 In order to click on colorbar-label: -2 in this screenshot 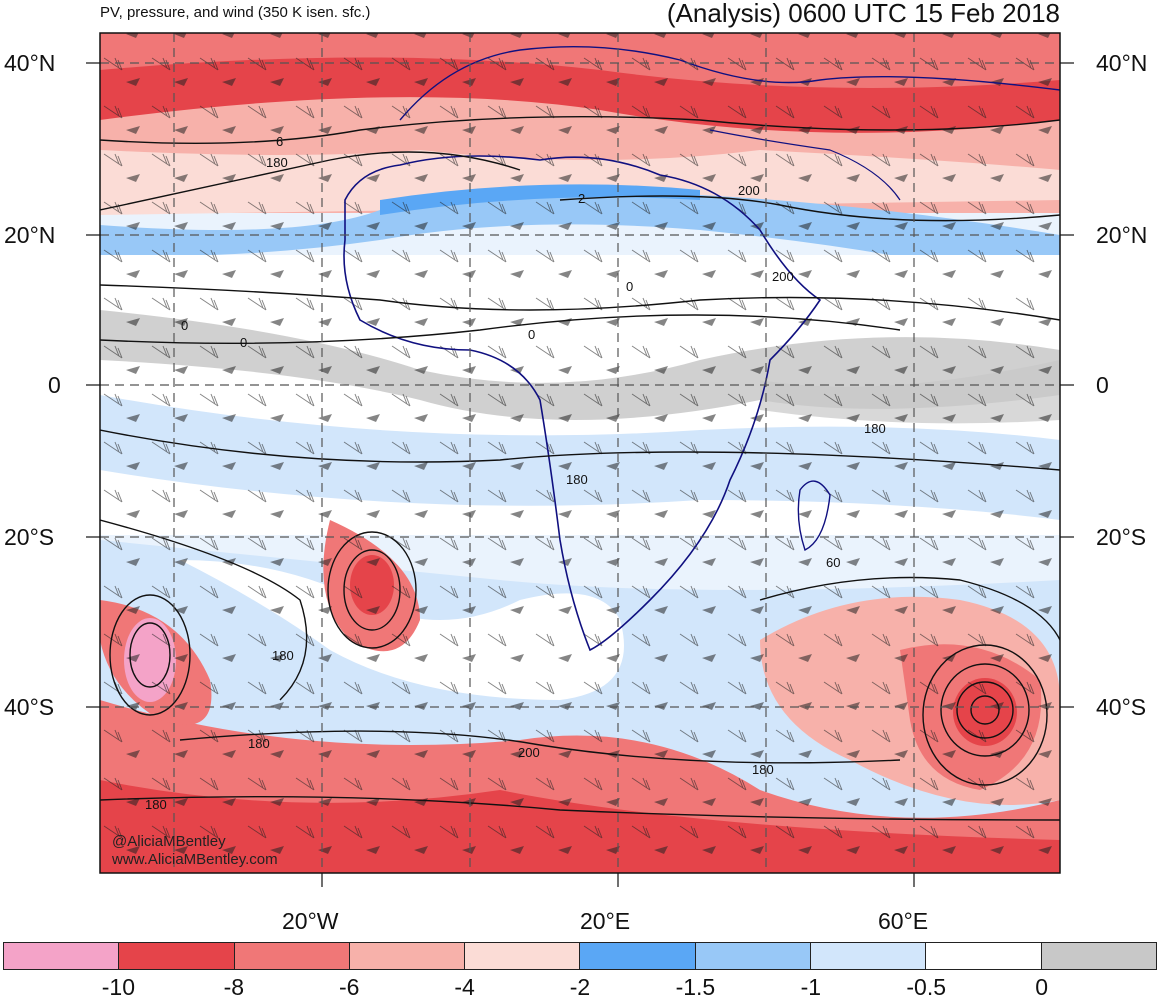, I will do `click(580, 987)`.